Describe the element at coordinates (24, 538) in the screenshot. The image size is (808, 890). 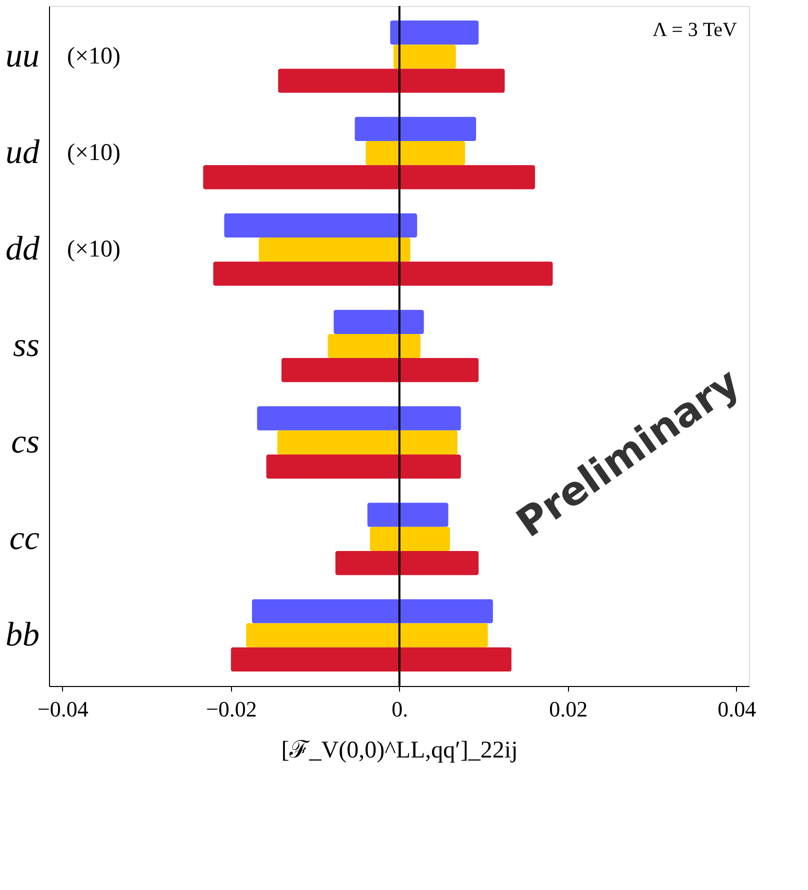
I see `y-tick-label: cc` at that location.